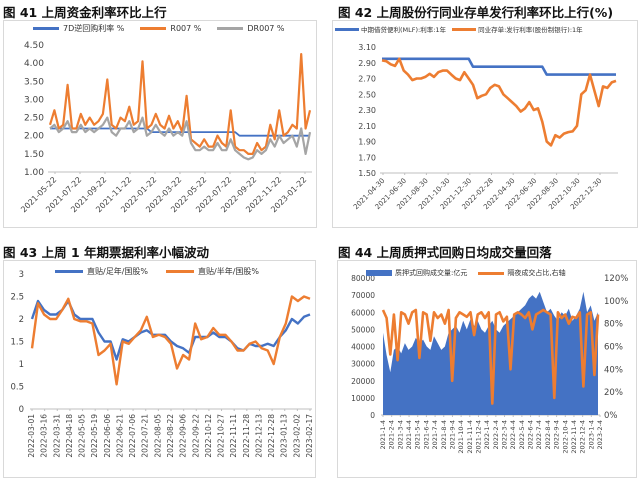  What do you see at coordinates (230, 28) in the screenshot?
I see `legend-swatch-dr007` at bounding box center [230, 28].